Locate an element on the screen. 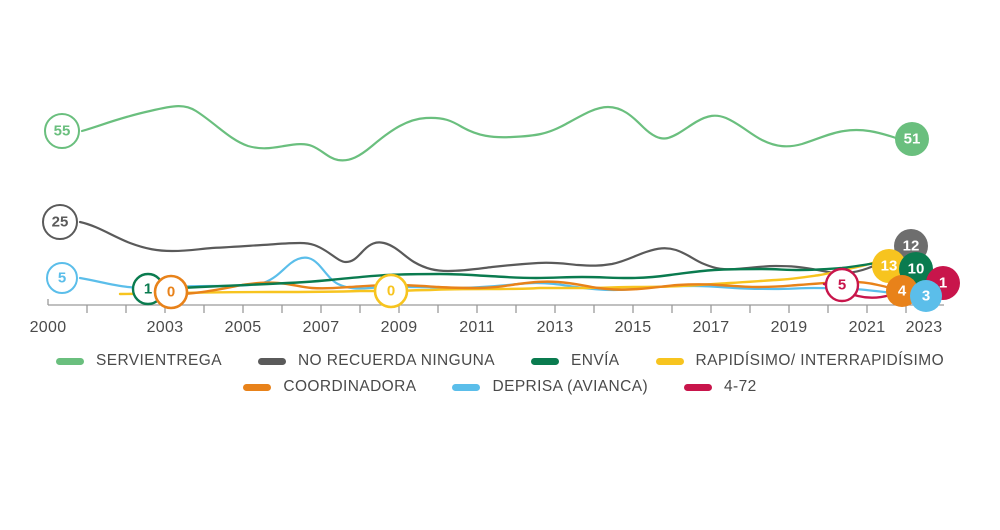 This screenshot has width=1000, height=530. legend-item-coordinadora: COORDINADORA is located at coordinates (329, 387).